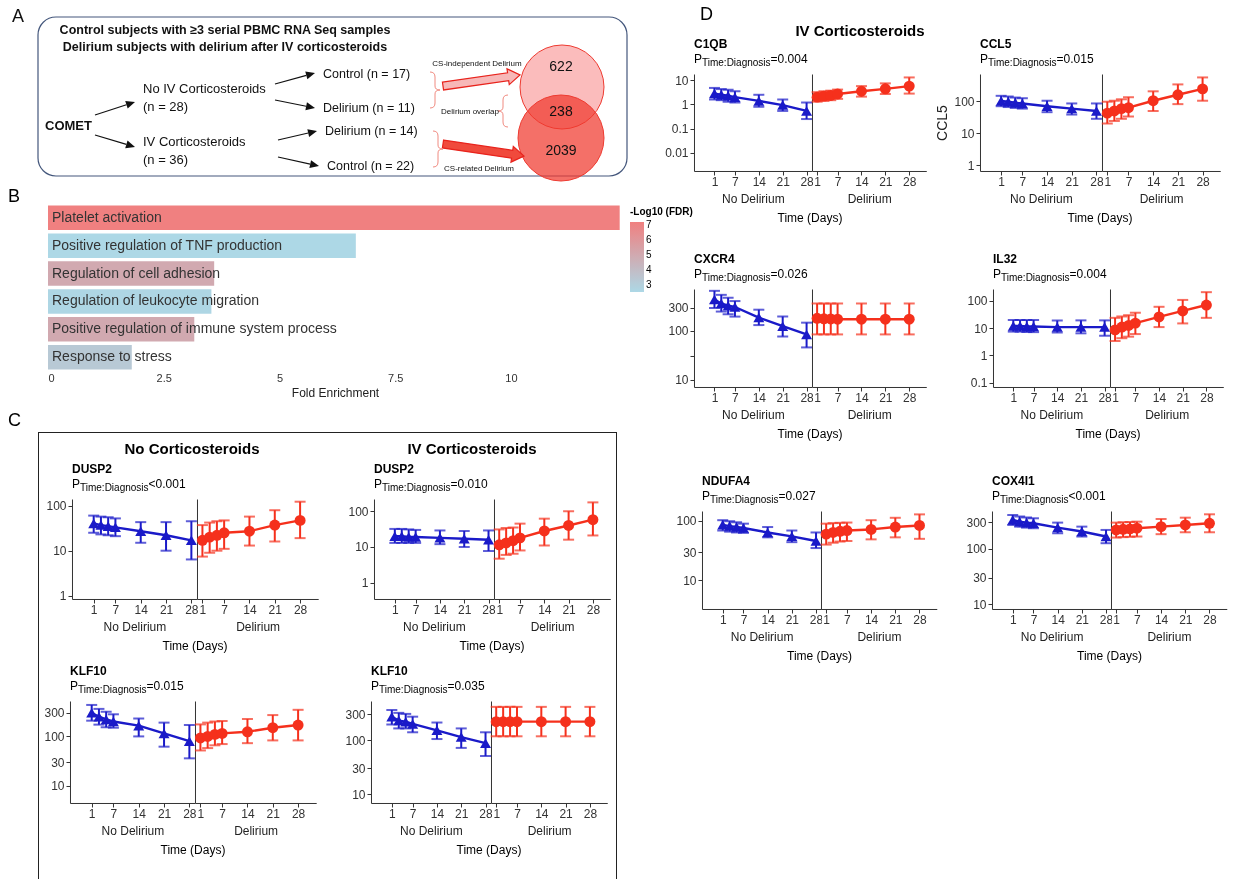  What do you see at coordinates (649, 254) in the screenshot?
I see `color-bar-label: 5` at bounding box center [649, 254].